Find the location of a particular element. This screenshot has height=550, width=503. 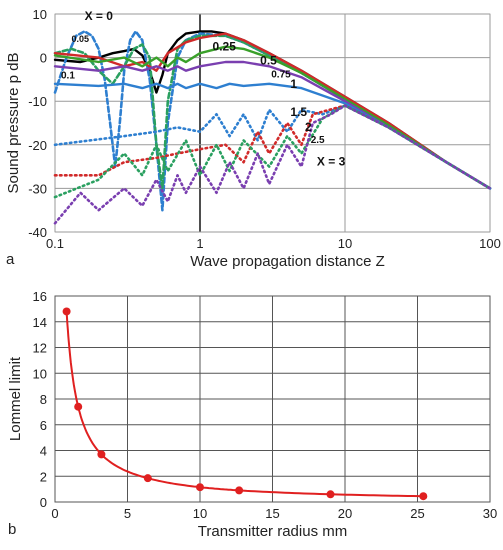

y-tick-label: 12 is located at coordinates (40, 348).